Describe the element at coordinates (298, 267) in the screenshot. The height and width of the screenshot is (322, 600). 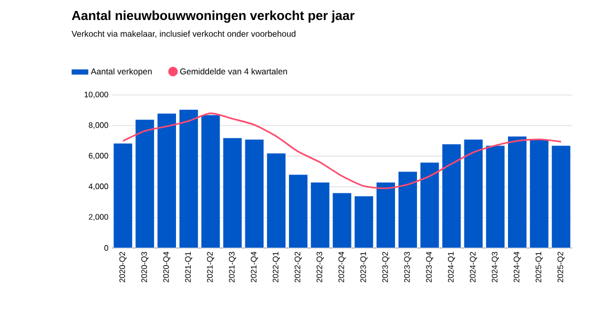
I see `x-tick-label: 2022-Q2` at that location.